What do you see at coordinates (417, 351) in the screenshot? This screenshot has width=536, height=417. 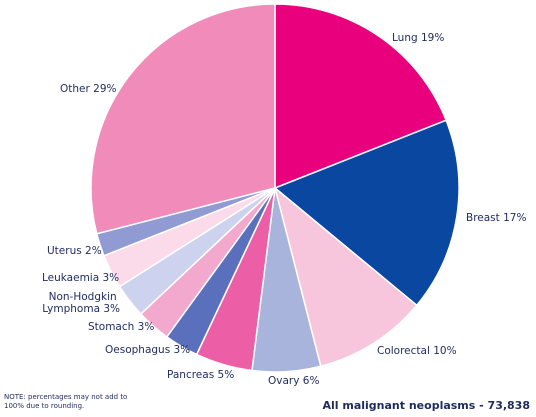 I see `label-colorectal: Colorectal 10%` at bounding box center [417, 351].